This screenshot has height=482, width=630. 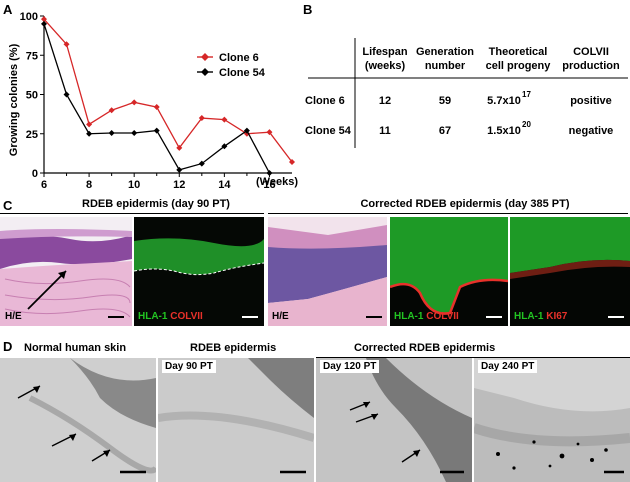 I want to click on header-lifespan-2: (weeks), so click(x=385, y=66).